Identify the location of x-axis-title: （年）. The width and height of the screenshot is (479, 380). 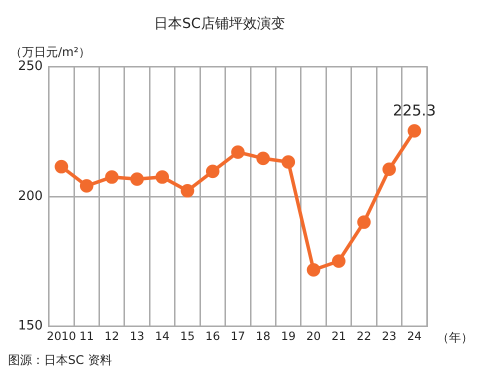
(455, 337).